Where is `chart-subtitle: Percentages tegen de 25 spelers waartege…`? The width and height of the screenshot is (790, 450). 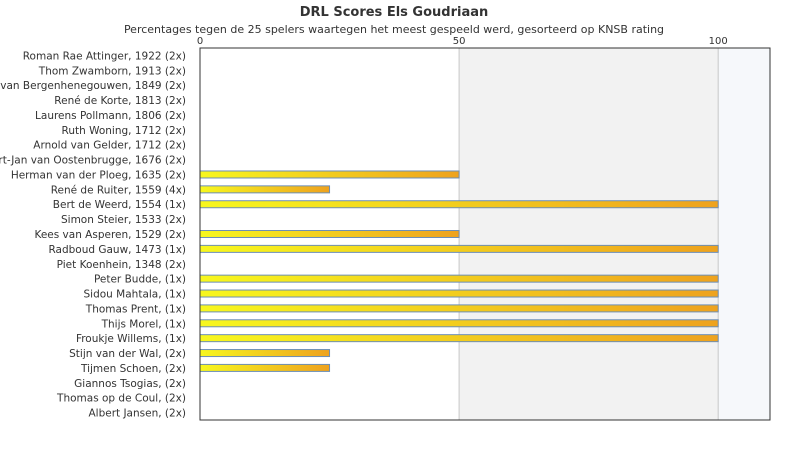 chart-subtitle: Percentages tegen de 25 spelers waartege… is located at coordinates (394, 29).